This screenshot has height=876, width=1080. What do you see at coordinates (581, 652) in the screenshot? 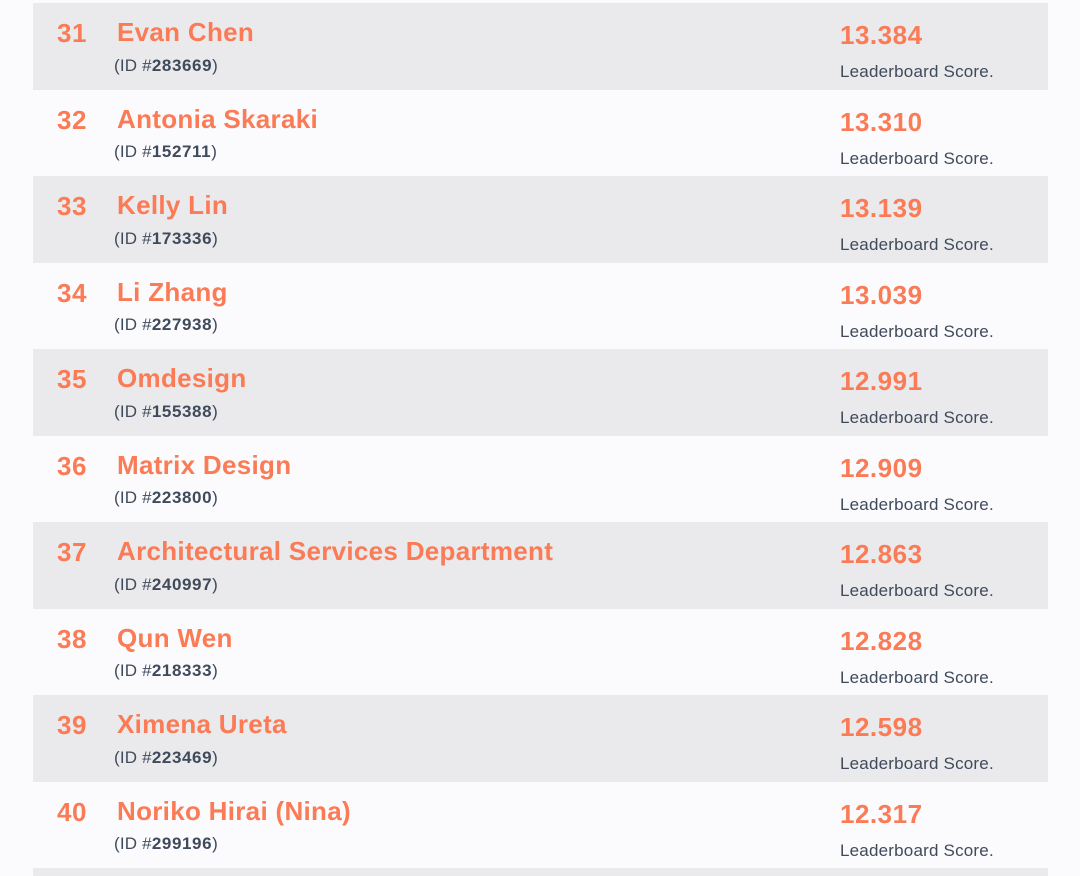
I see `entrant-info: Qun Wen (ID #218333)` at bounding box center [581, 652].